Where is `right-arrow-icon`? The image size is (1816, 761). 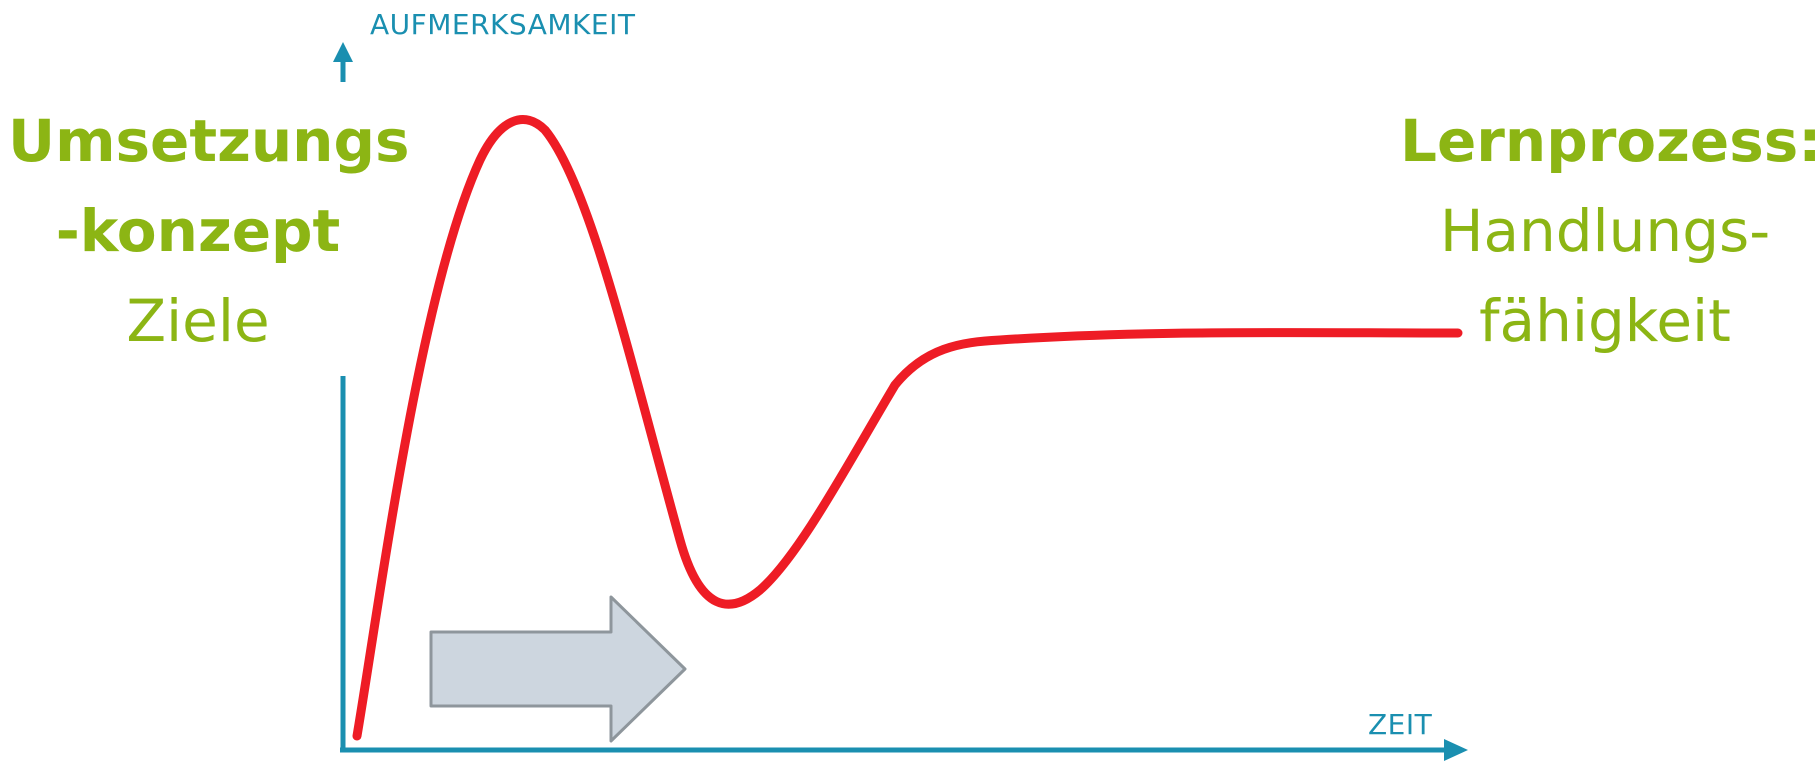
right-arrow-icon is located at coordinates (558, 669).